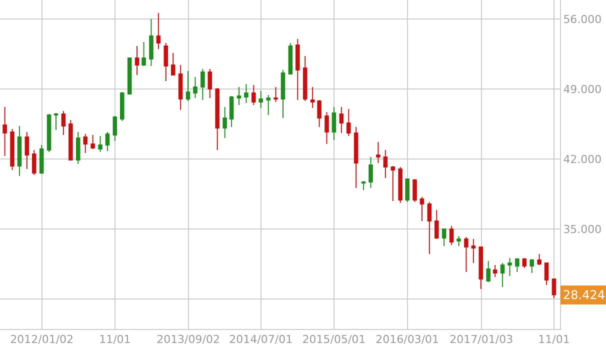 Image resolution: width=606 pixels, height=348 pixels. Describe the element at coordinates (584, 295) in the screenshot. I see `text: 28.424` at that location.